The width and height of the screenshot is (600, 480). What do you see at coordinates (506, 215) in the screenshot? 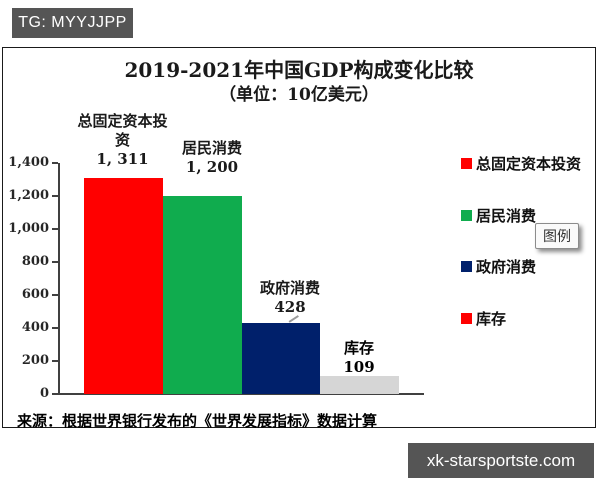
I see `legend-label: 居民消费` at bounding box center [506, 215].